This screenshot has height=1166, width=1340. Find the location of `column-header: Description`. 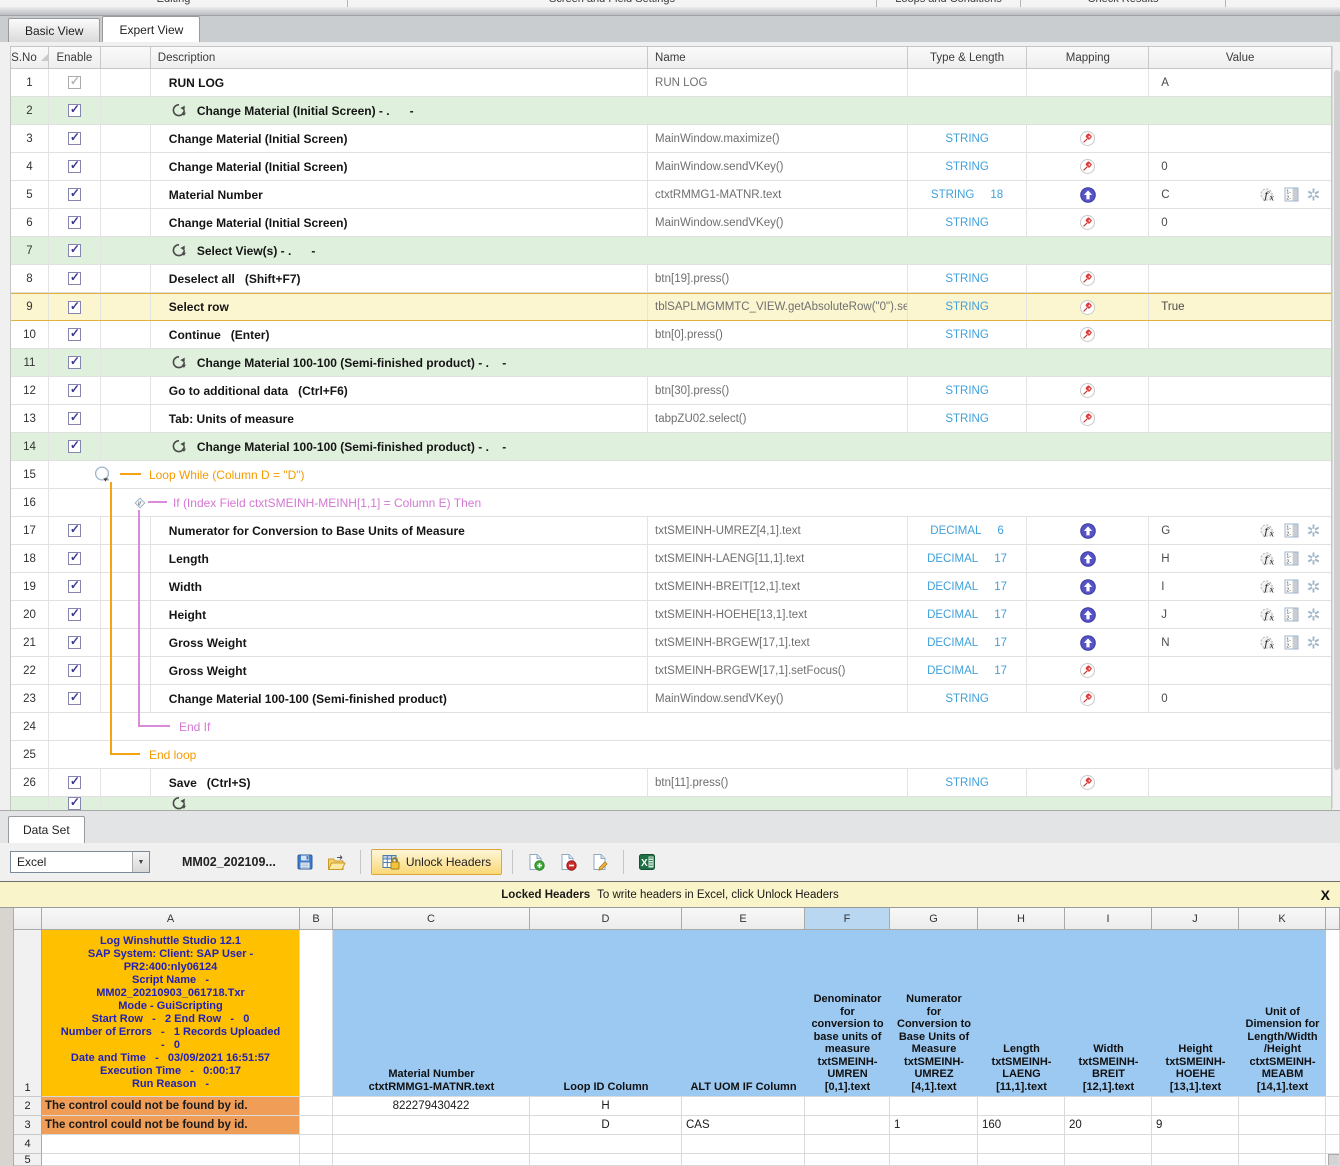

column-header: Description is located at coordinates (400, 57).